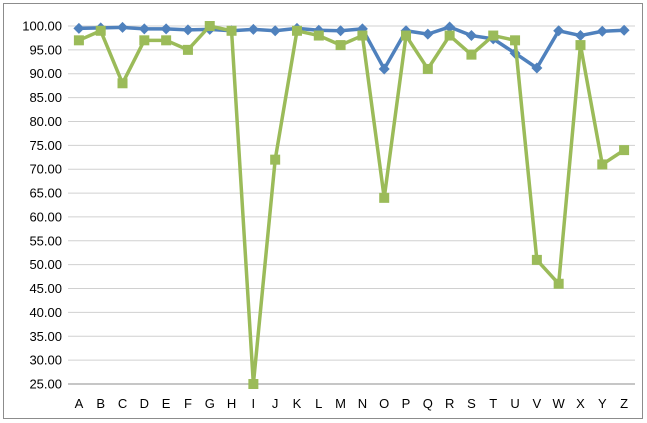  Describe the element at coordinates (362, 403) in the screenshot. I see `x-tick-label: N` at that location.